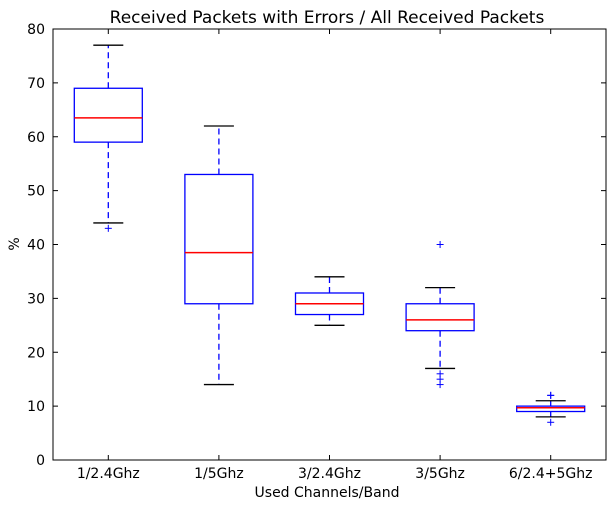 The image size is (615, 506). I want to click on y-tick-label: 30, so click(36, 299).